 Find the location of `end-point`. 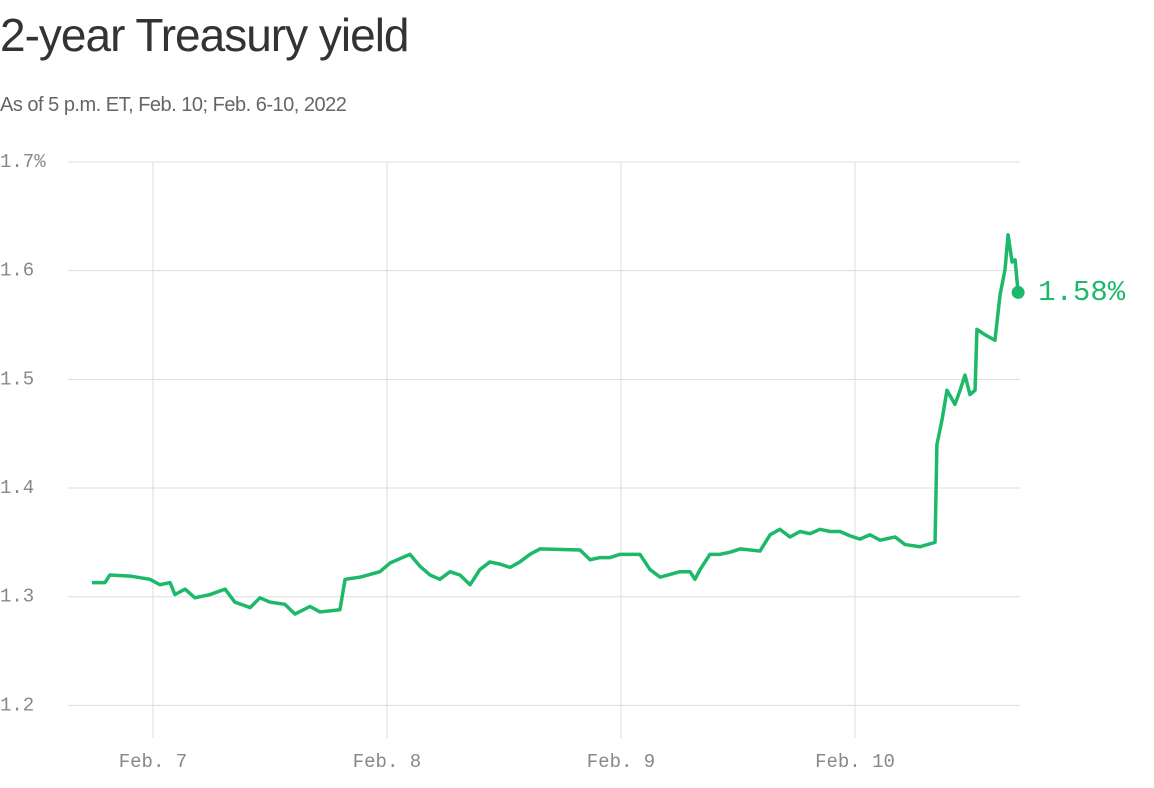

end-point is located at coordinates (1018, 292).